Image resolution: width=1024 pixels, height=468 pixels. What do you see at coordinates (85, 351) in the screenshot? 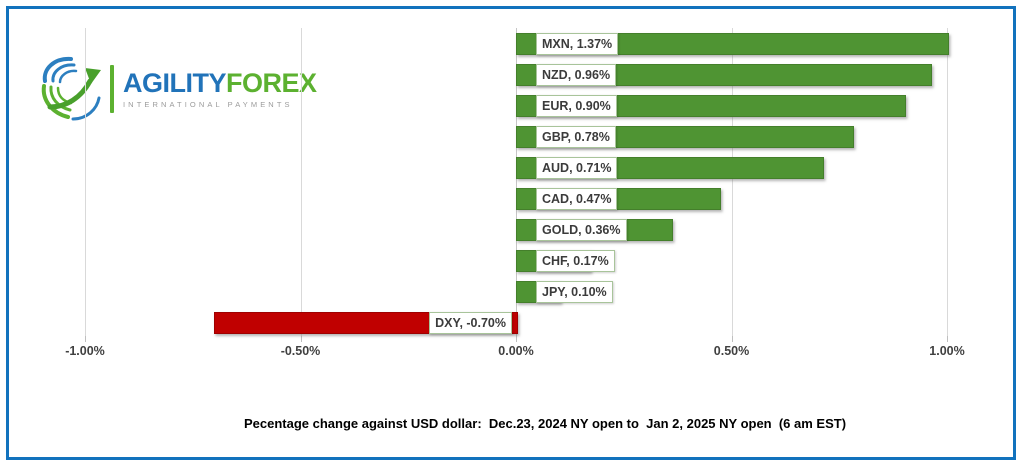
I see `x-tick-label: -1.00%` at bounding box center [85, 351].